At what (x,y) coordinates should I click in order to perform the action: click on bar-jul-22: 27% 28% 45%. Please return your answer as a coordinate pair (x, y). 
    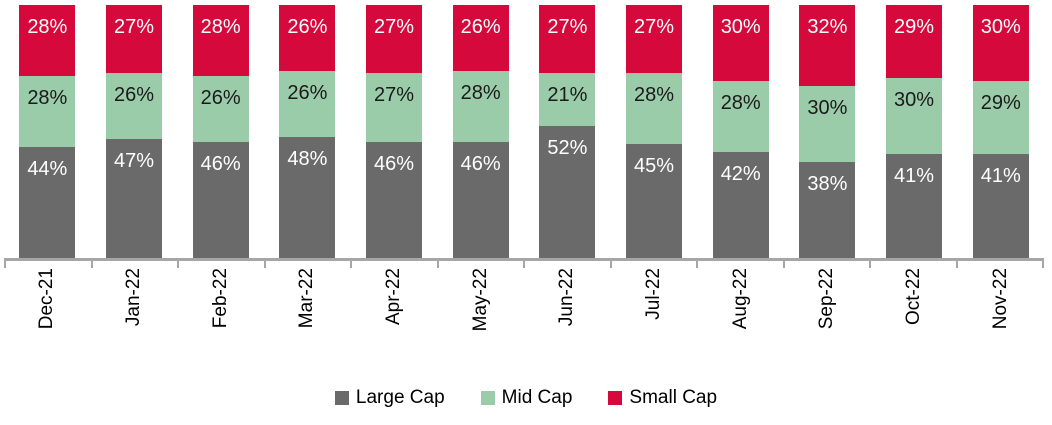
    Looking at the image, I should click on (654, 131).